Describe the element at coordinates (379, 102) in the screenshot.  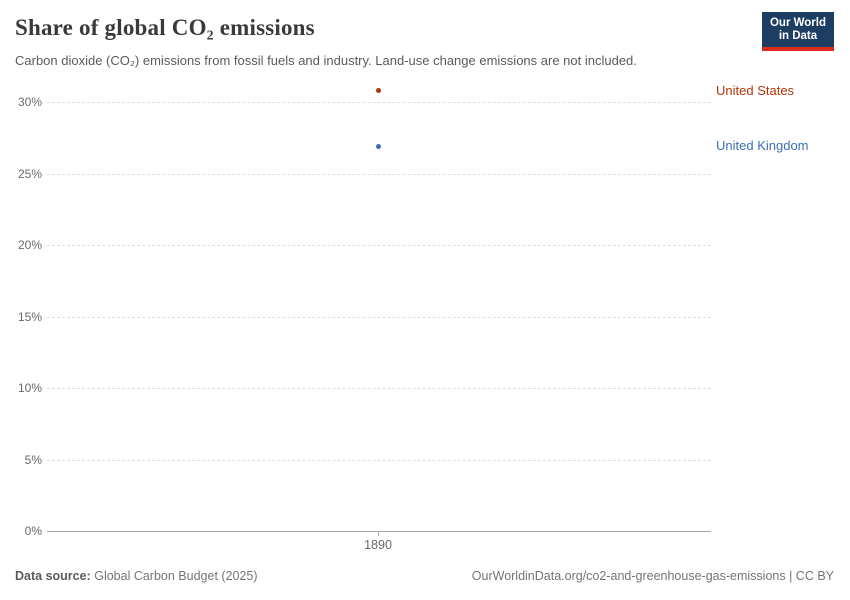
I see `gridline-30%` at that location.